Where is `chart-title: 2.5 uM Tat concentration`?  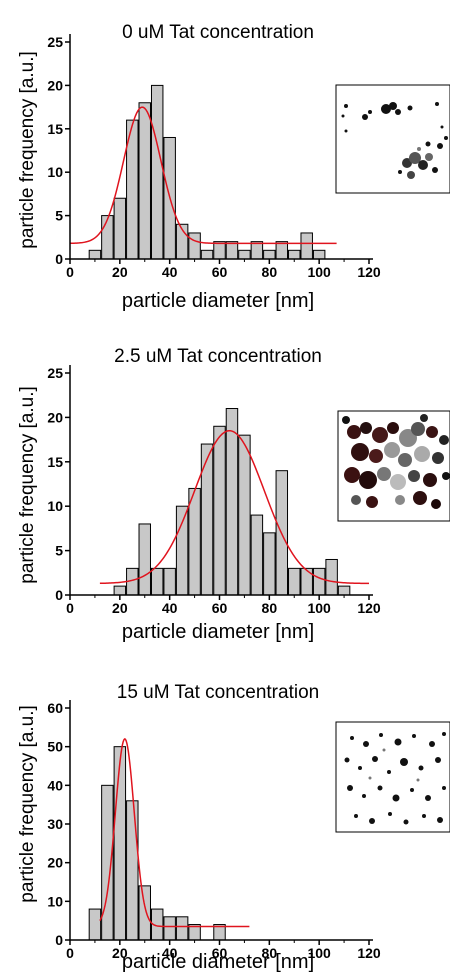
chart-title: 2.5 uM Tat concentration is located at coordinates (218, 356).